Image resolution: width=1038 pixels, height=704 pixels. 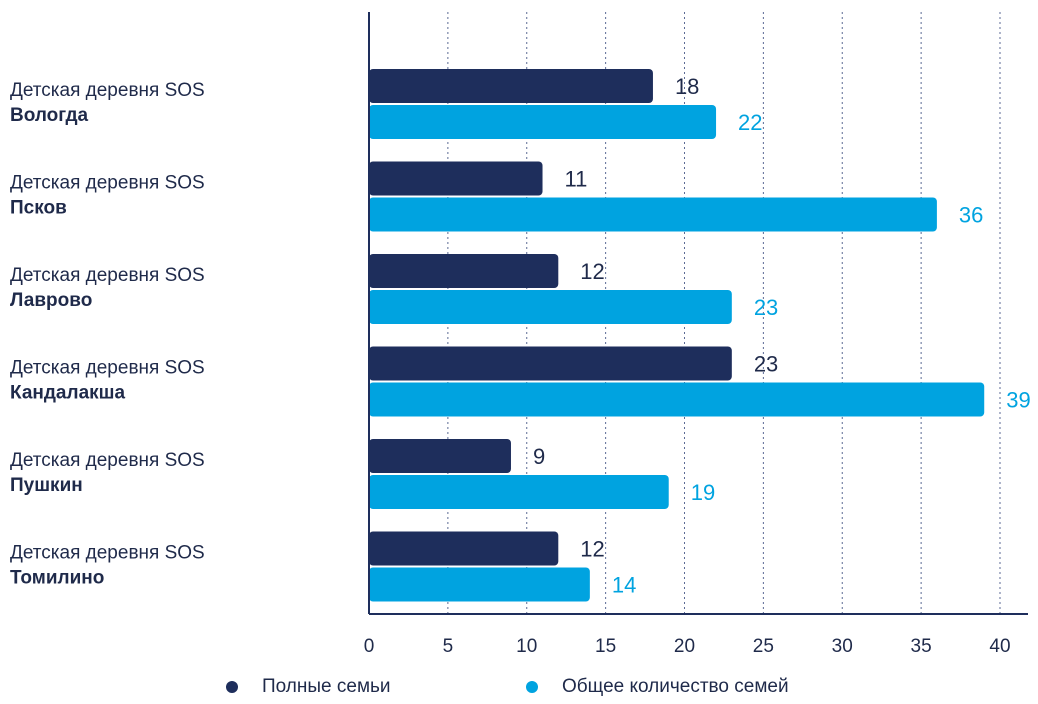 I want to click on x-tick-label: 35, so click(x=921, y=646).